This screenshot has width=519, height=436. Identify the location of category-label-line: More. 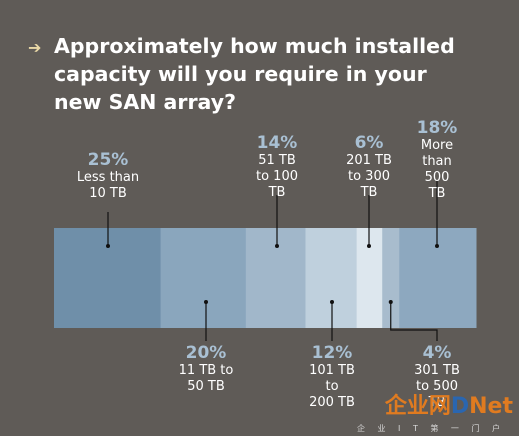
(437, 145).